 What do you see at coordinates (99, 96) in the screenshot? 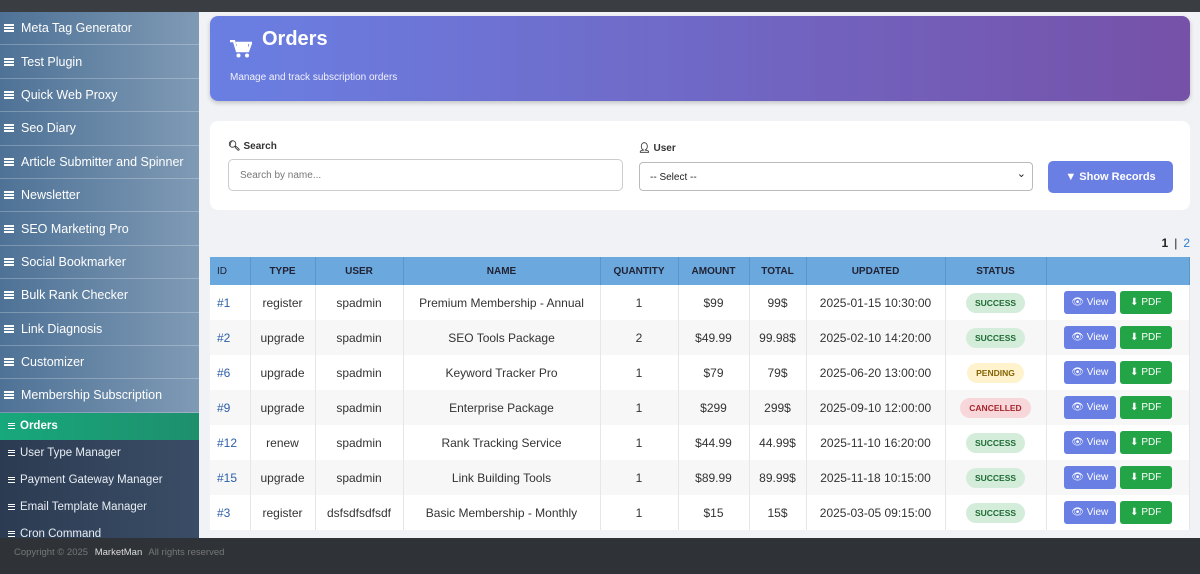
I see `menu-item: Quick Web Proxy` at bounding box center [99, 96].